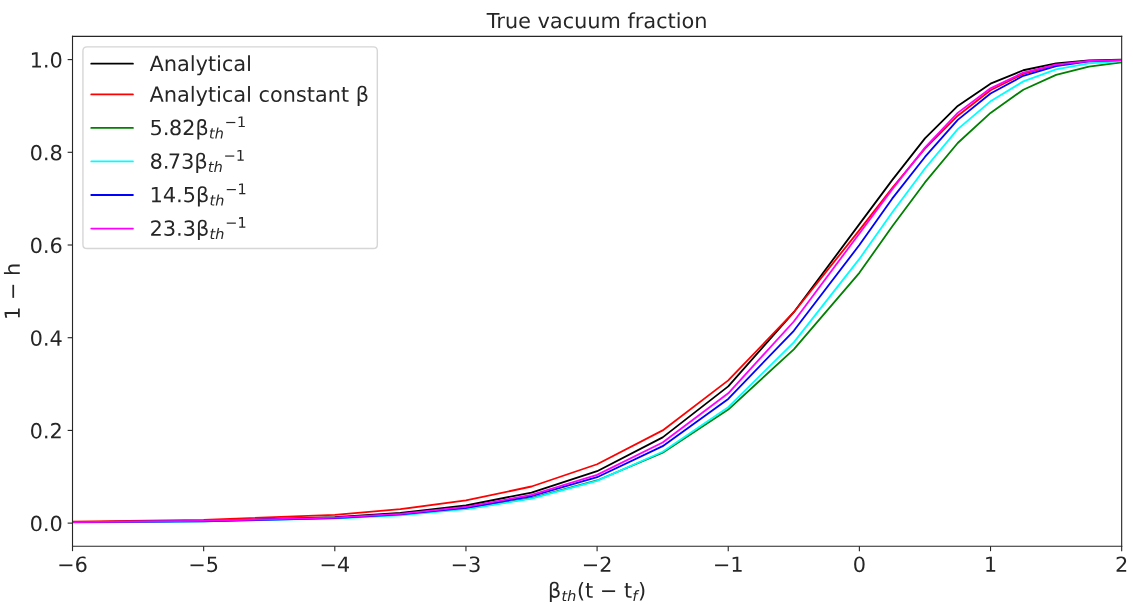 This screenshot has width=1133, height=607. Describe the element at coordinates (199, 65) in the screenshot. I see `legend-label: Analytical` at that location.